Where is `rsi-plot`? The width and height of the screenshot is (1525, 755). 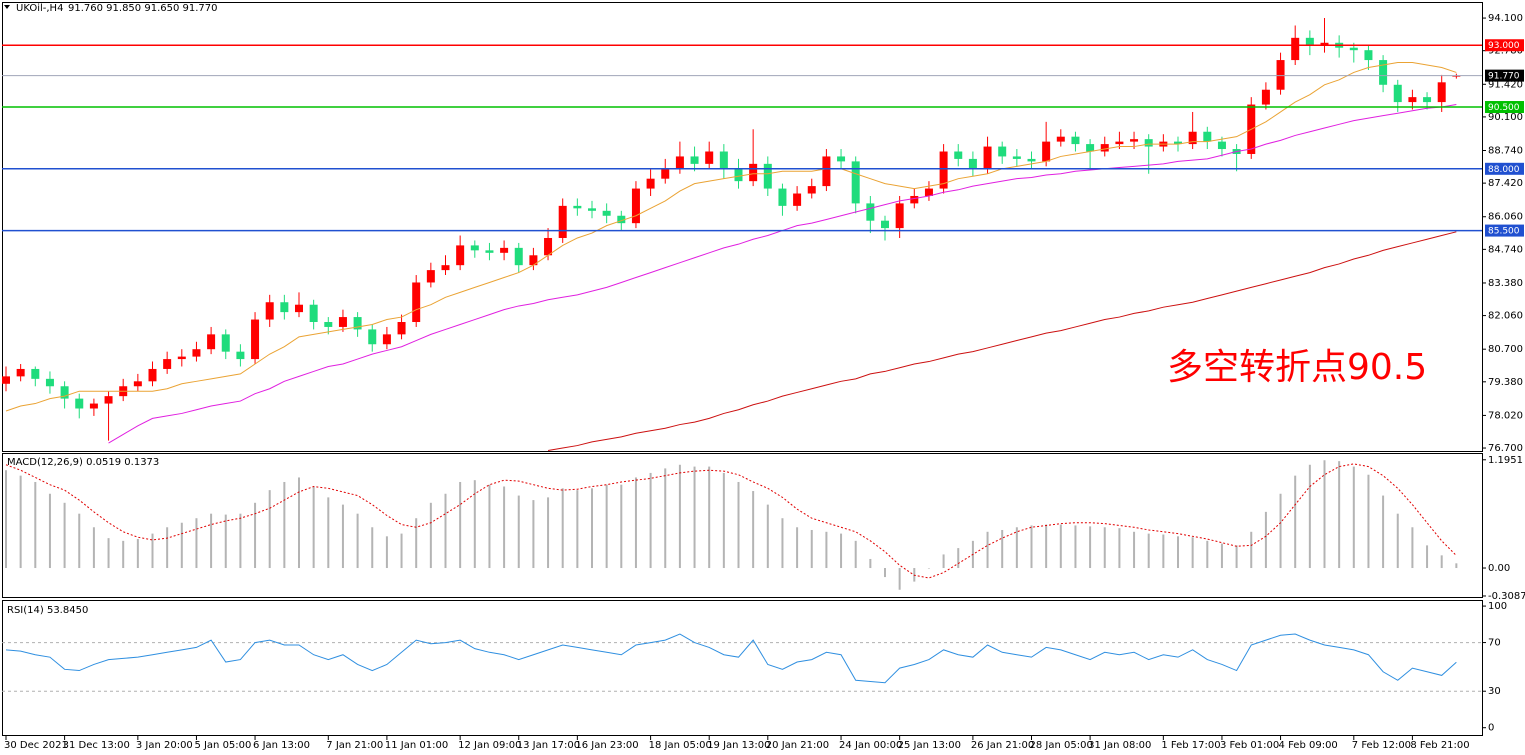
rsi-plot is located at coordinates (742, 662).